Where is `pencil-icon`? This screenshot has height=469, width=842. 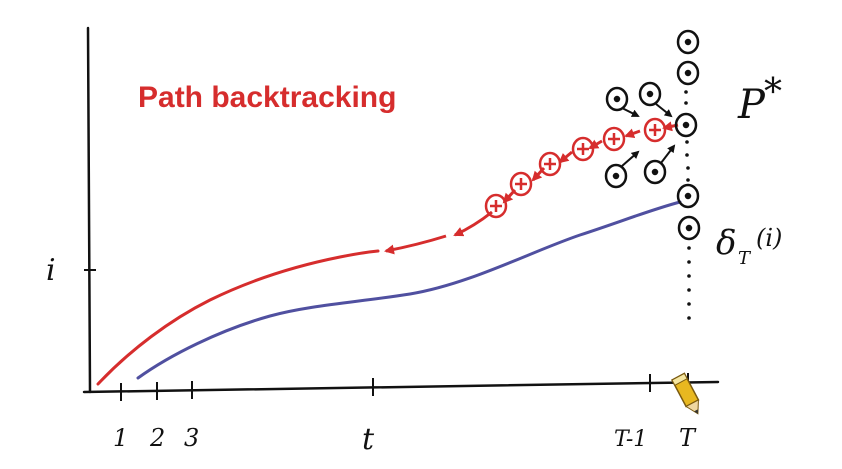 pencil-icon is located at coordinates (685, 393).